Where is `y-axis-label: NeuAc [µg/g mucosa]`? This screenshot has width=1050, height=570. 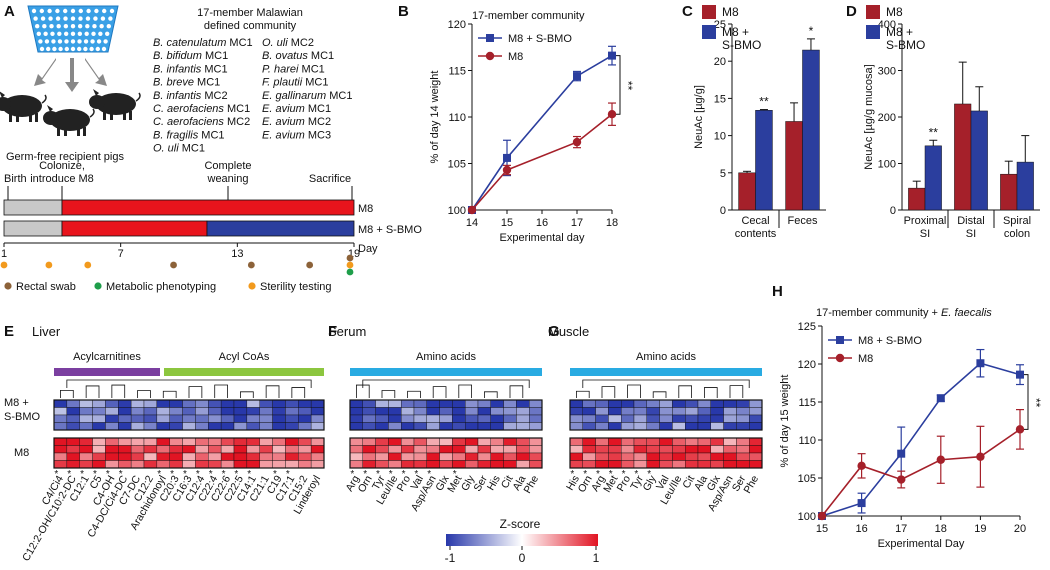 y-axis-label: NeuAc [µg/g mucosa] is located at coordinates (869, 116).